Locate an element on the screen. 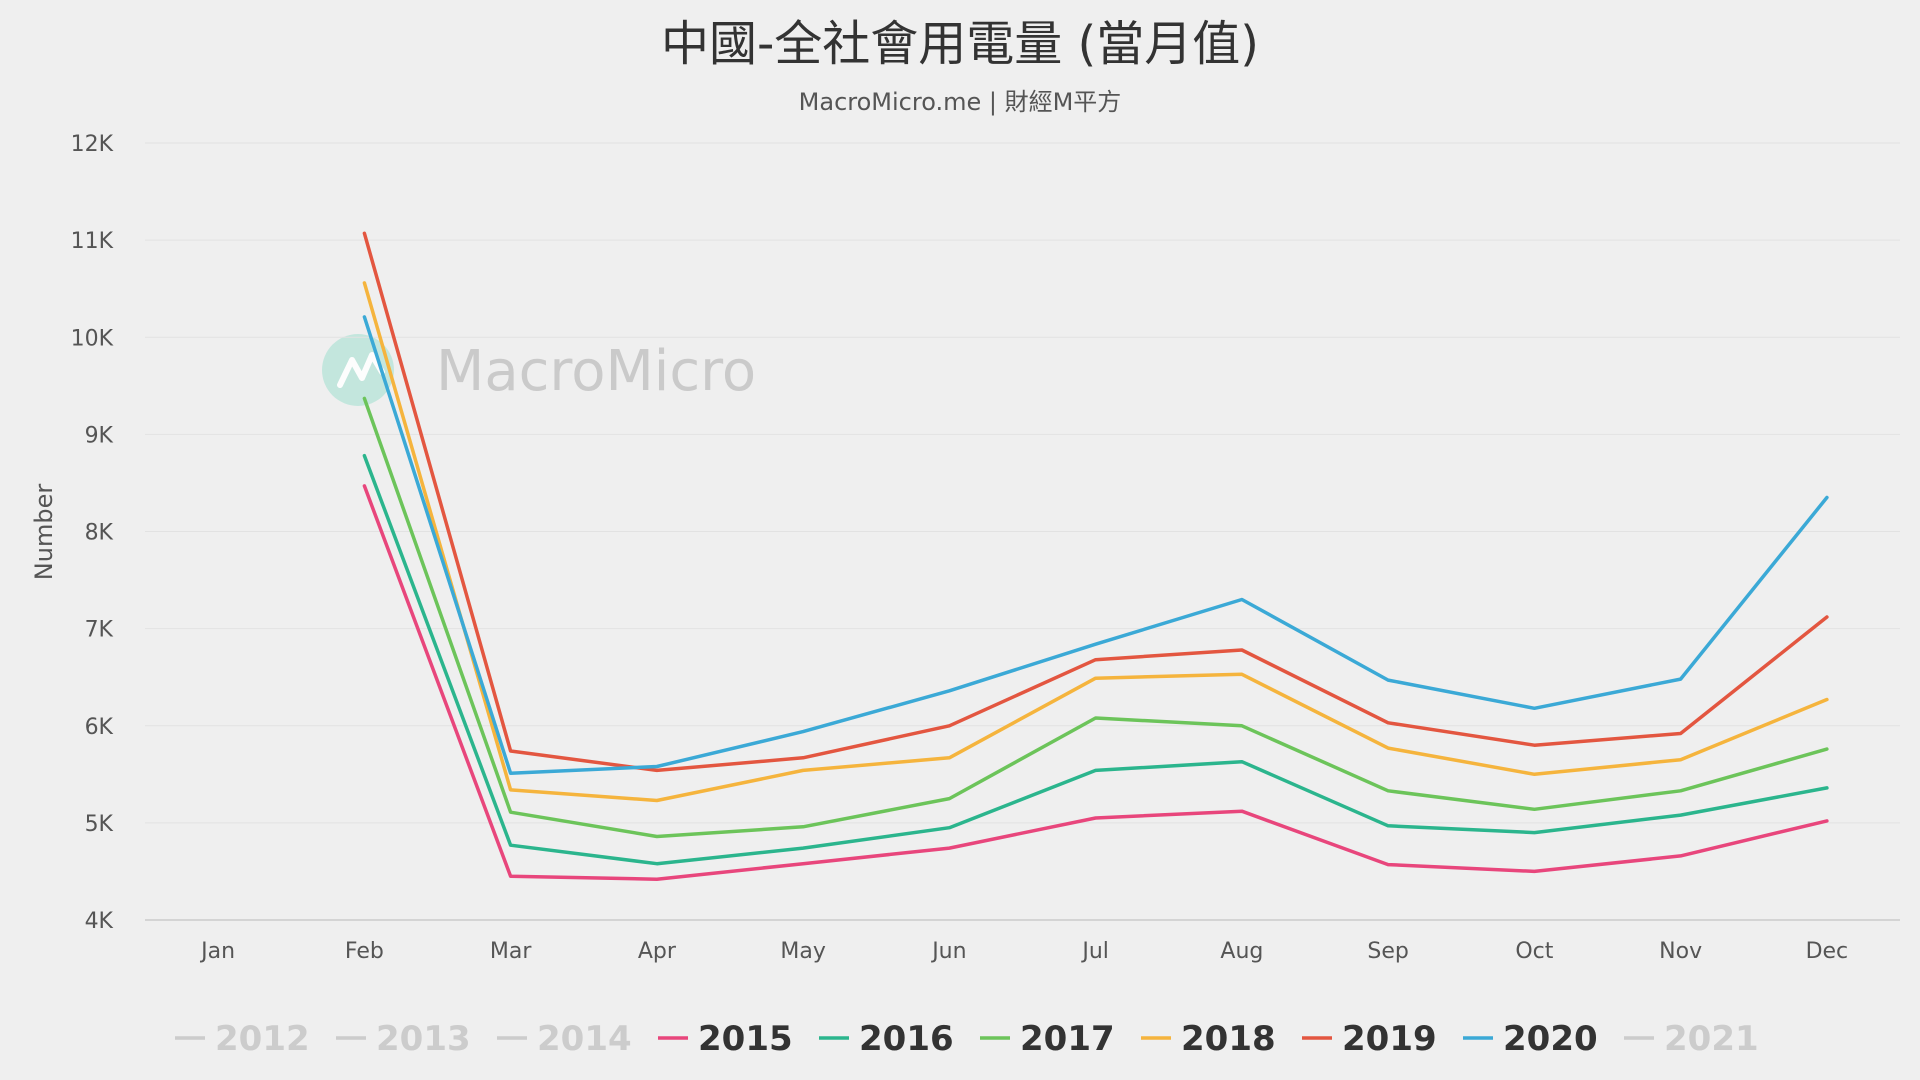 Image resolution: width=1920 pixels, height=1080 pixels. legend-item-2019: 2019 is located at coordinates (1369, 1039).